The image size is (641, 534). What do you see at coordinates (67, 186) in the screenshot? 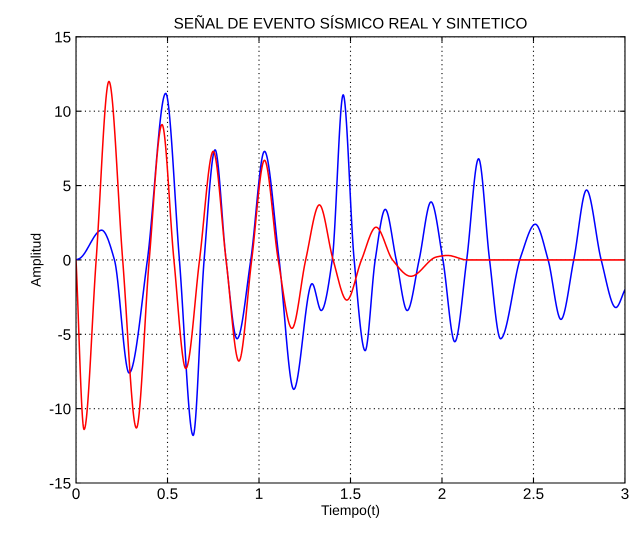
I see `y-tick-label: 5` at bounding box center [67, 186].